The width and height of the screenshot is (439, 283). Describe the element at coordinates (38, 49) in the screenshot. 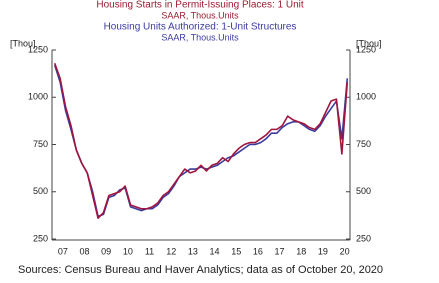

I see `y-tick-label: 1250` at that location.